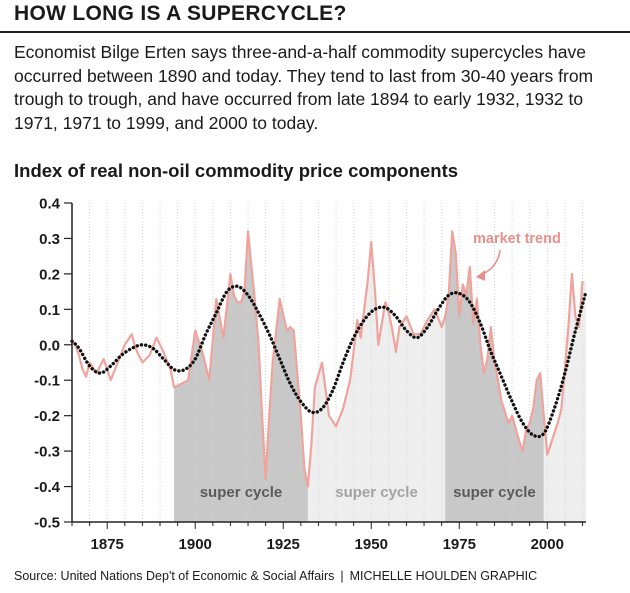 The width and height of the screenshot is (630, 593). What do you see at coordinates (49, 274) in the screenshot?
I see `y-tick-label: 0.2` at bounding box center [49, 274].